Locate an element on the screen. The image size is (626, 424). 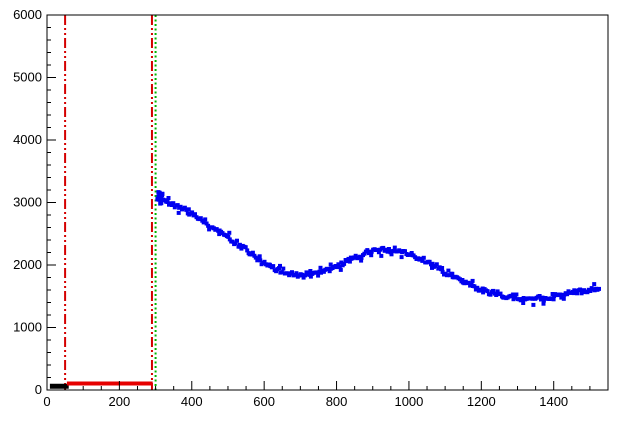
y-tick-label: 0 is located at coordinates (38, 389).